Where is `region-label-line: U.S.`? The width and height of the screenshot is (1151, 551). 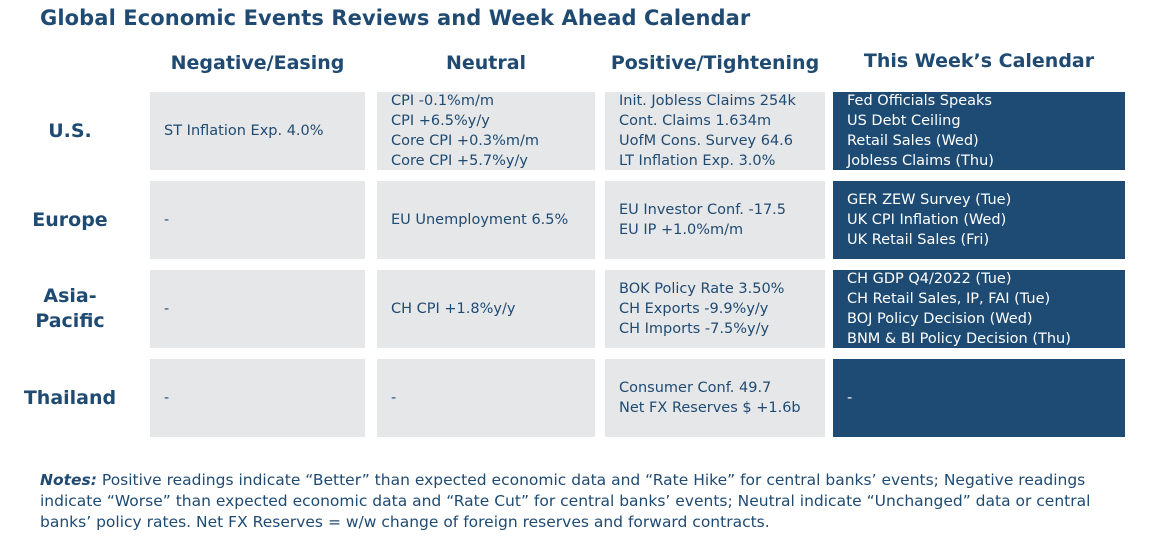 region-label-line: U.S. is located at coordinates (70, 130).